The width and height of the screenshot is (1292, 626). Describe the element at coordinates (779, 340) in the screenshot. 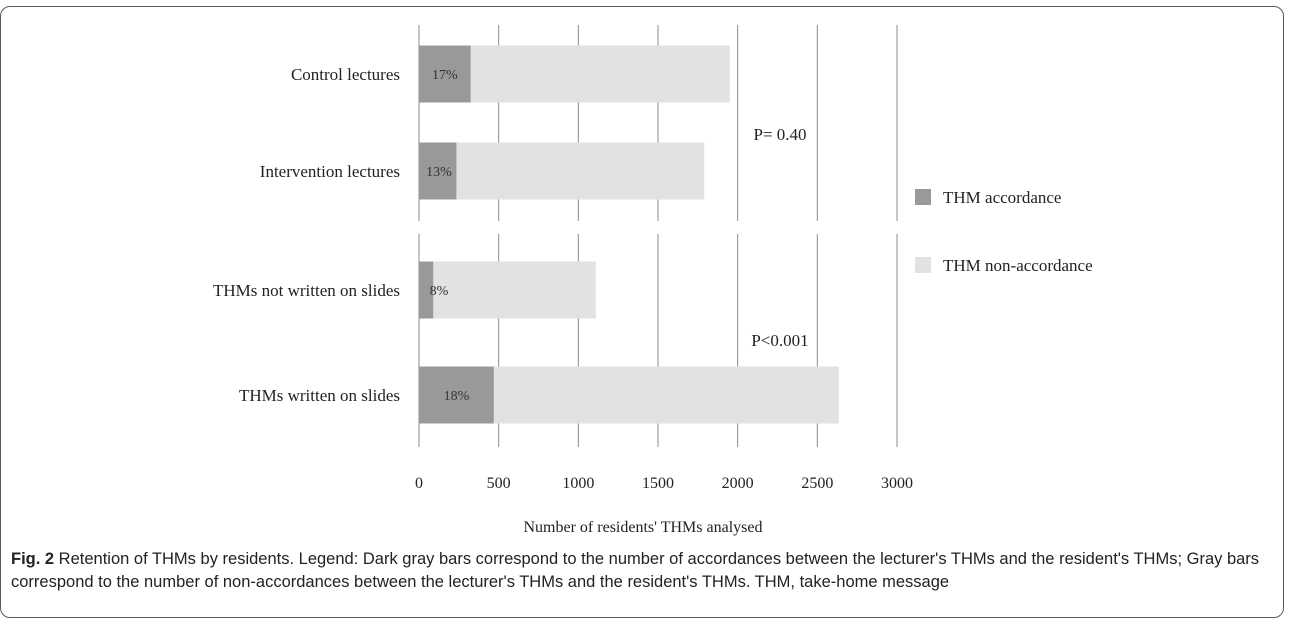

I see `p-value-slides: P<0.001` at that location.